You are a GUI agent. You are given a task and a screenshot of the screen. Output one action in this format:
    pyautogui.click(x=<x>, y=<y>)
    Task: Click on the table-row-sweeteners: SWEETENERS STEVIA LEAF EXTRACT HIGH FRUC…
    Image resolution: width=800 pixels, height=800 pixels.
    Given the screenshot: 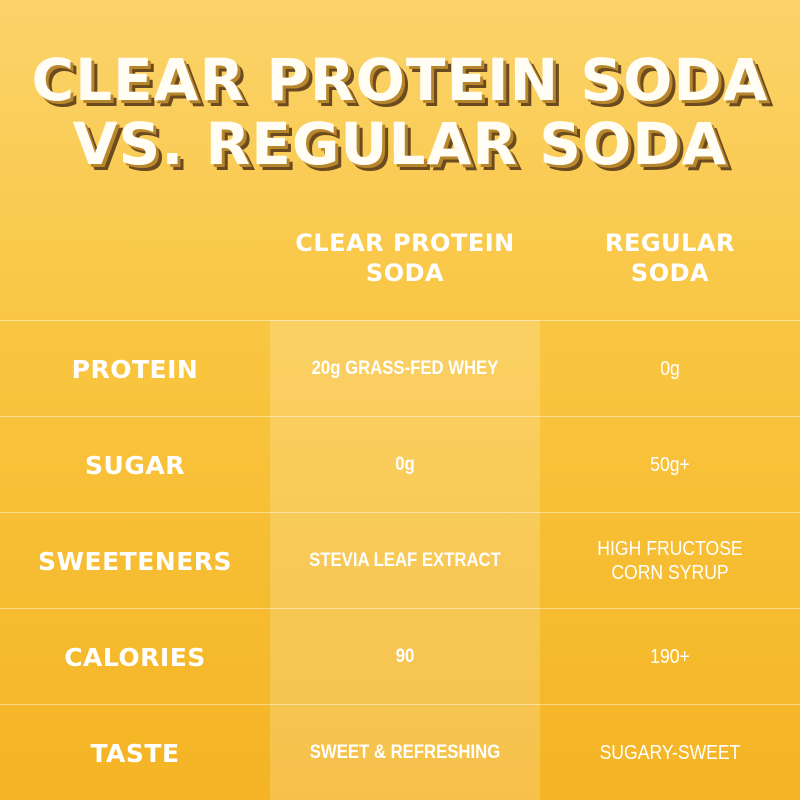 What is the action you would take?
    pyautogui.click(x=400, y=560)
    